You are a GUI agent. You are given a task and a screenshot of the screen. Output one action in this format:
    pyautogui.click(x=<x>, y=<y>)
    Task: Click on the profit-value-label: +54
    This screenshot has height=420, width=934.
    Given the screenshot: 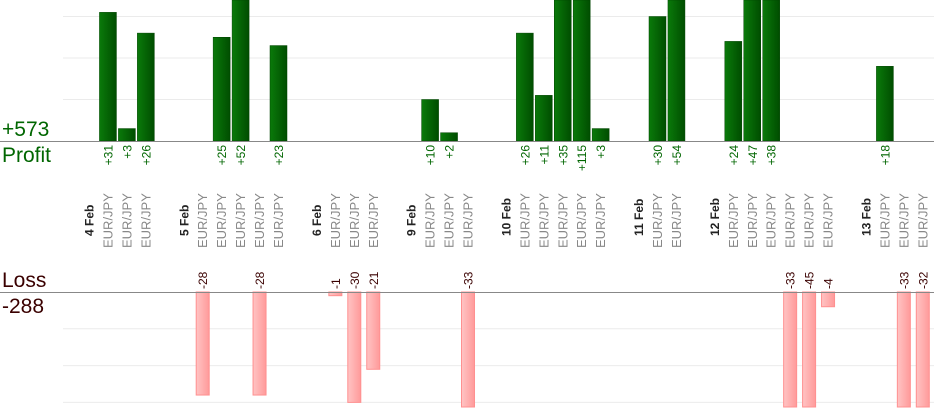 What is the action you would take?
    pyautogui.click(x=677, y=155)
    